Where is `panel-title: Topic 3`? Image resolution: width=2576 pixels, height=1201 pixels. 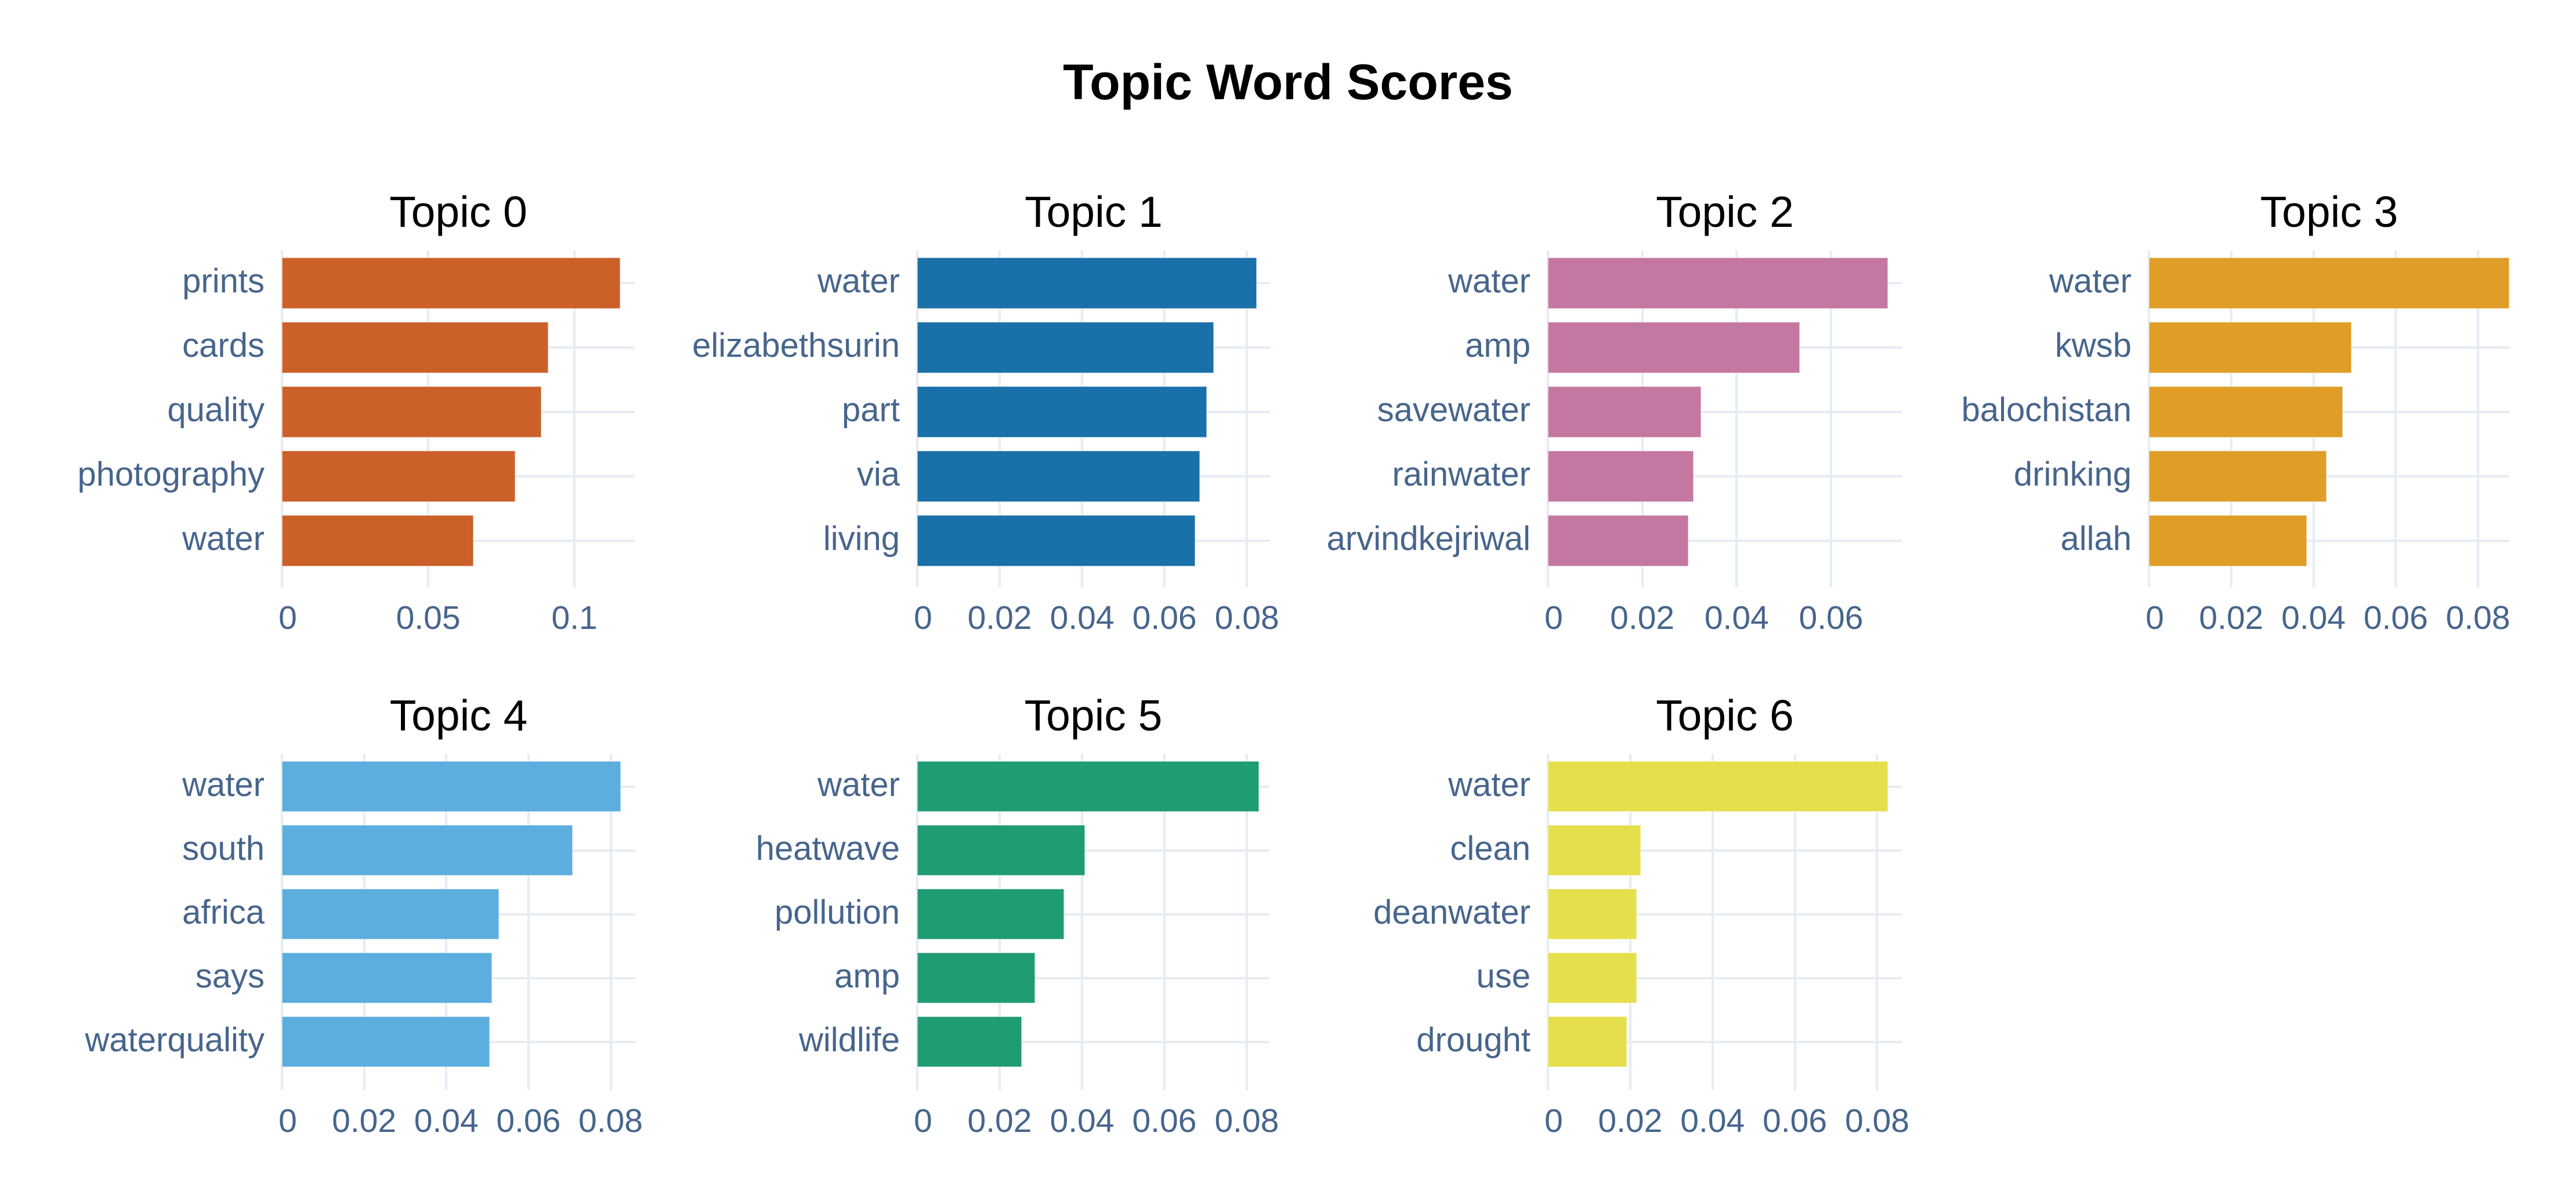 panel-title: Topic 3 is located at coordinates (2329, 211).